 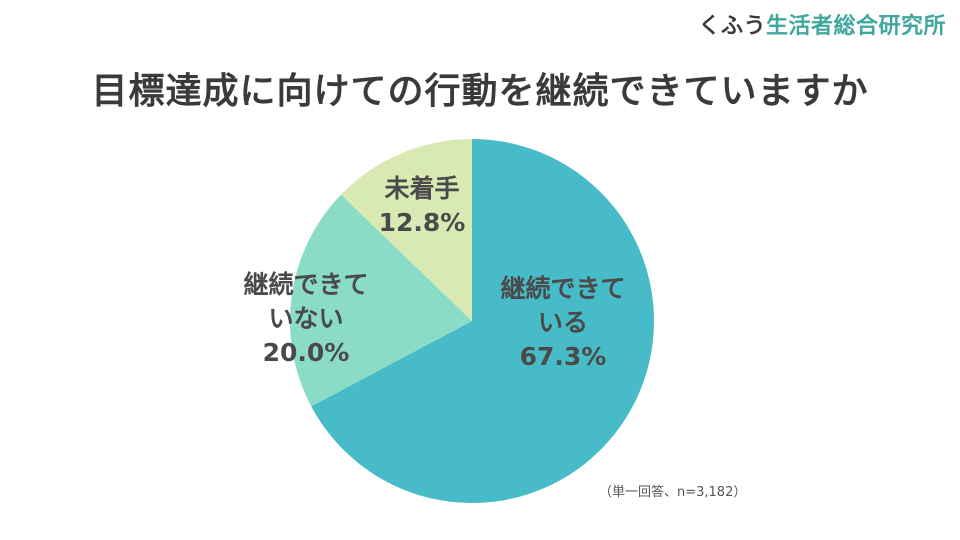 What do you see at coordinates (306, 352) in the screenshot?
I see `slice-value-not-continuing: 20.0%` at bounding box center [306, 352].